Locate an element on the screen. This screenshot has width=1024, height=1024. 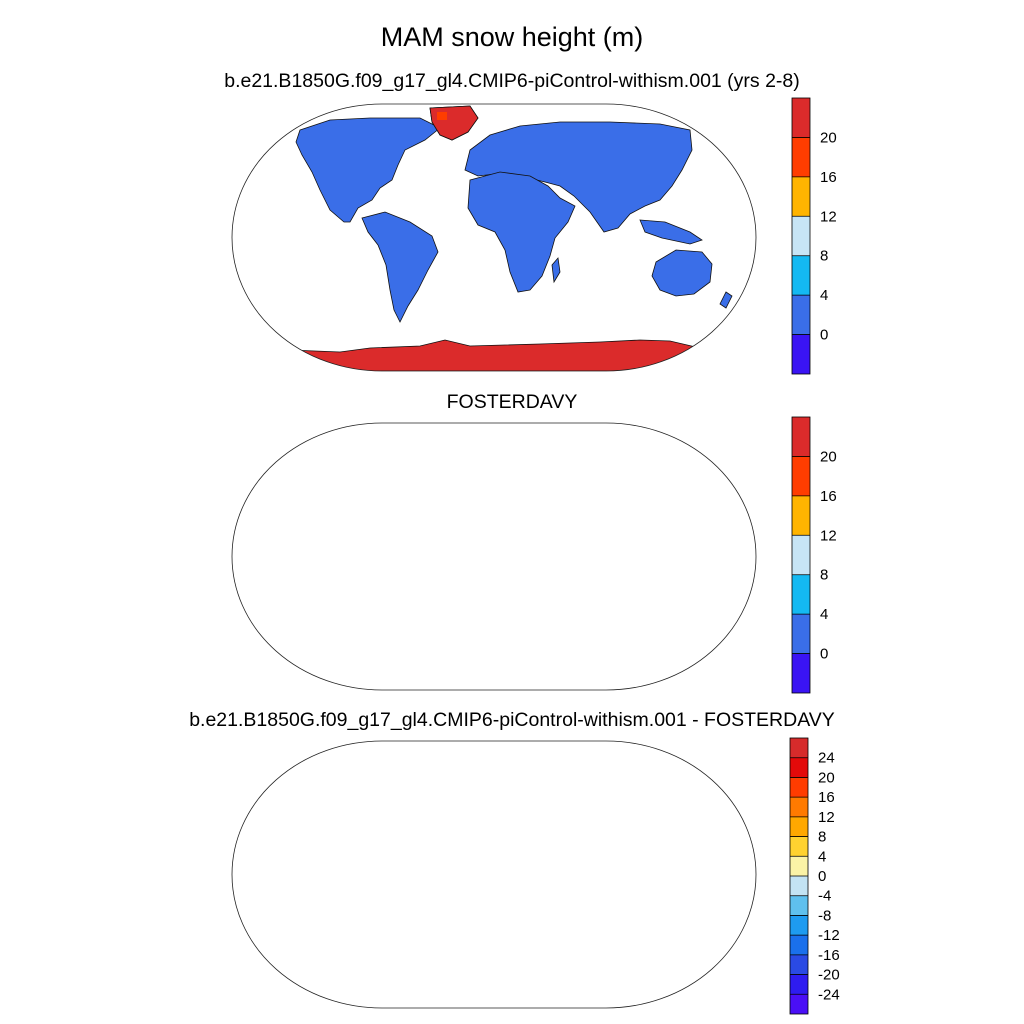
colorbar-tick-label: -24 is located at coordinates (829, 994).